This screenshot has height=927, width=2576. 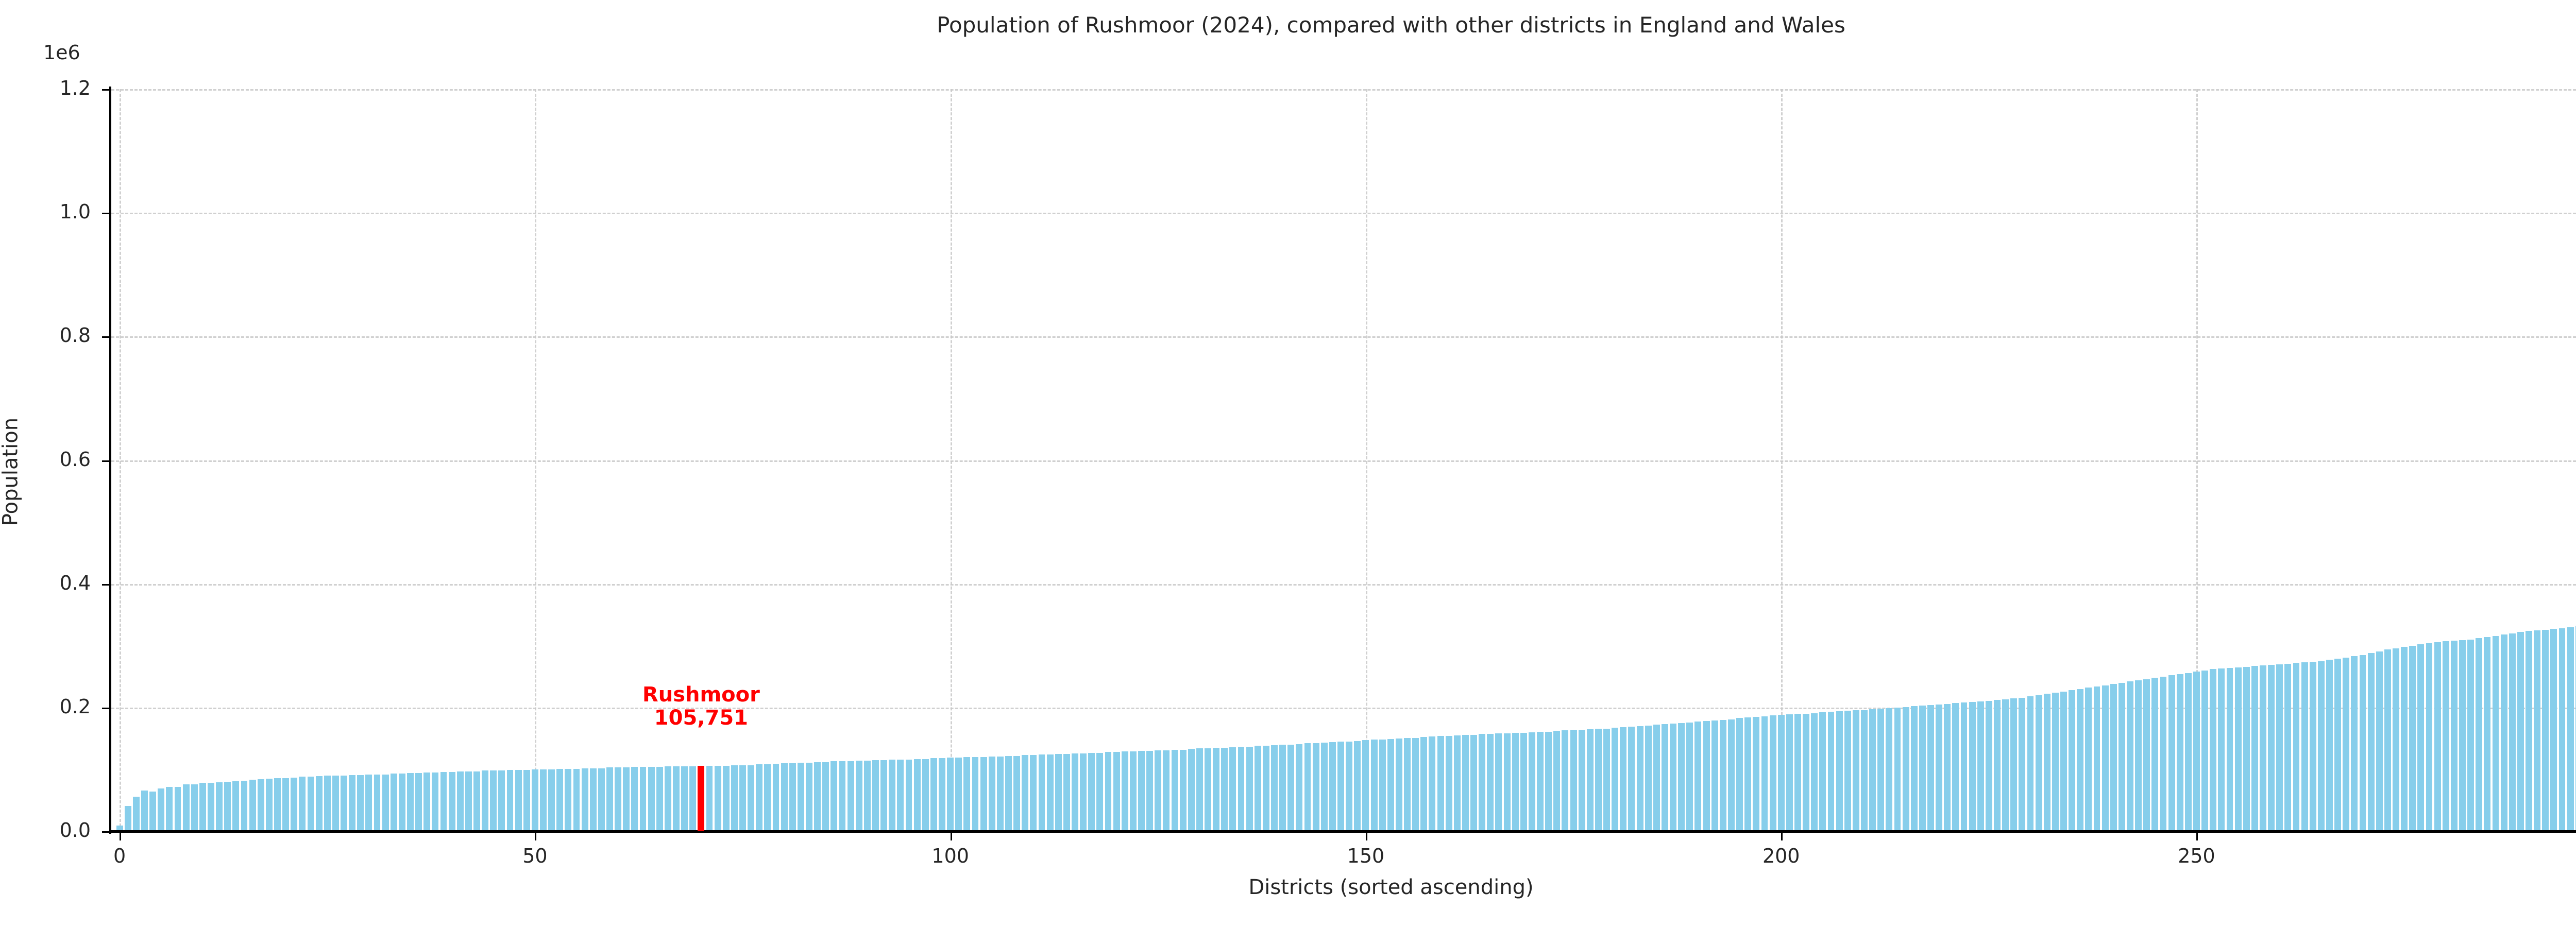 I want to click on highlight-annotation: Rushmoor 105,751, so click(x=701, y=706).